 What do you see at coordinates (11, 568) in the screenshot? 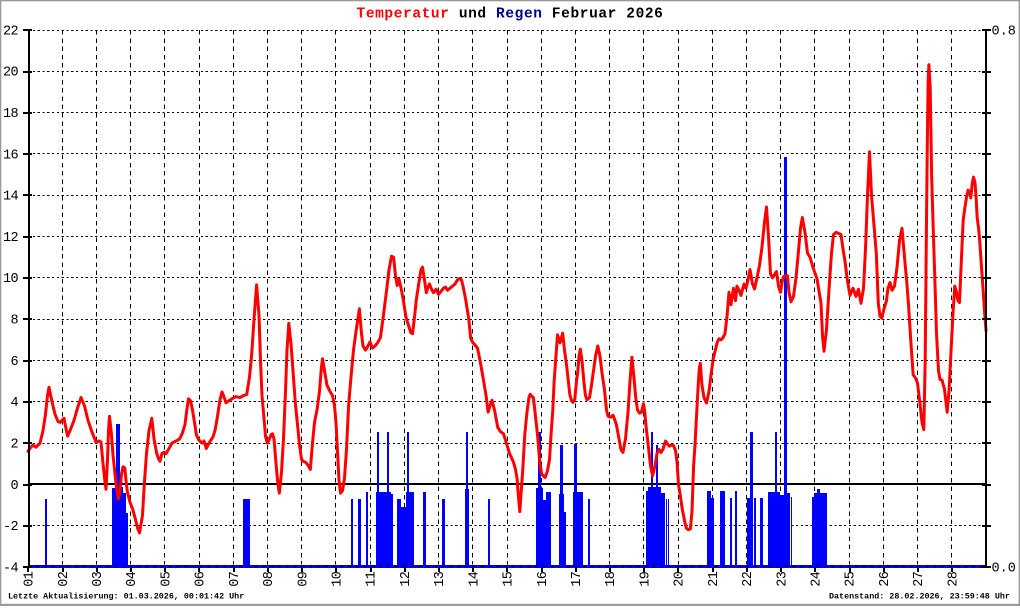
I see `svg-text: -4` at bounding box center [11, 568].